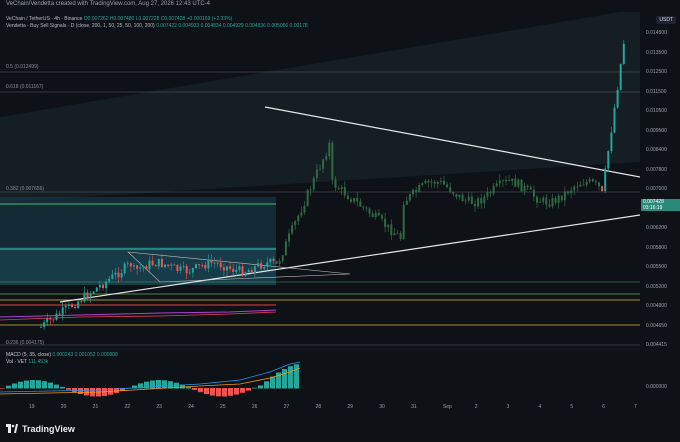  What do you see at coordinates (476, 407) in the screenshot?
I see `time-tick: 2` at bounding box center [476, 407].